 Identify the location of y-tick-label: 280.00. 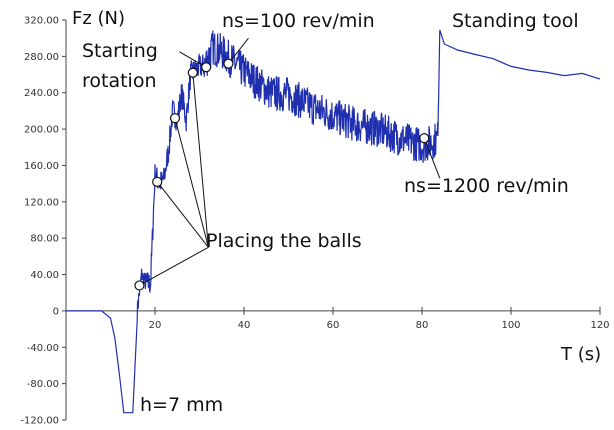
(41, 57).